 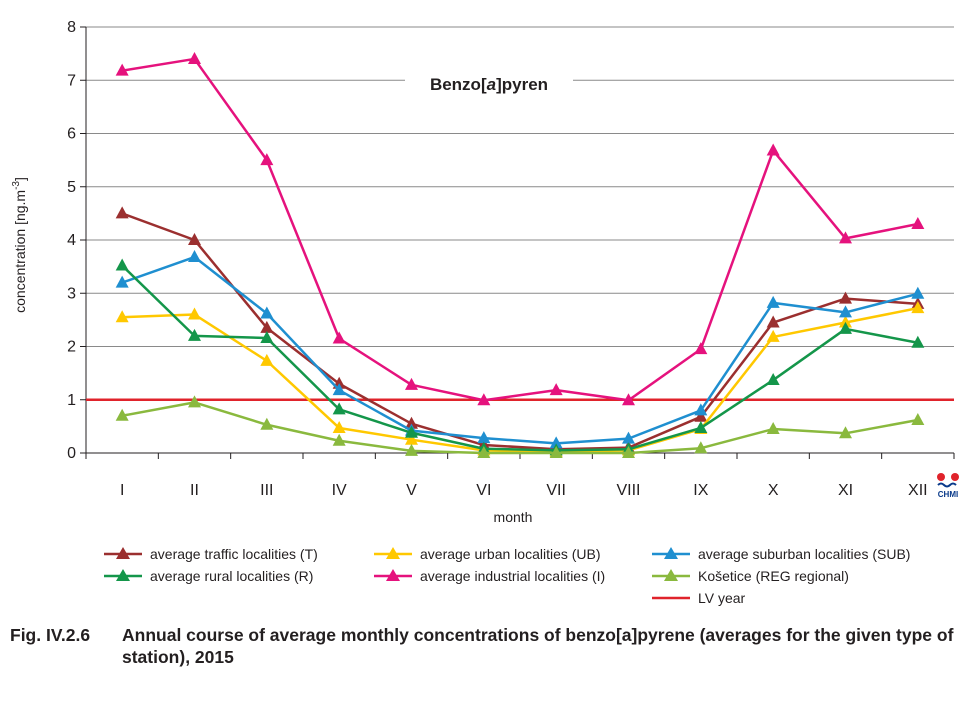 I want to click on y-tick-label: 2, so click(x=71, y=347).